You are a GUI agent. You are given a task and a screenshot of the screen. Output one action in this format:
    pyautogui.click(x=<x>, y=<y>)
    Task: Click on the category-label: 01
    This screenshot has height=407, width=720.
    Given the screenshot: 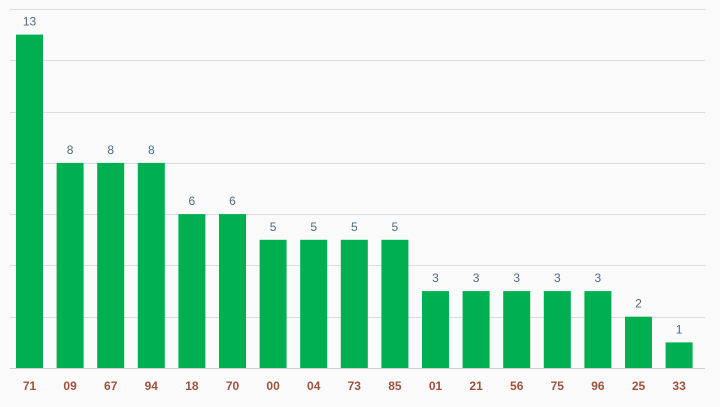 What is the action you would take?
    pyautogui.click(x=436, y=386)
    